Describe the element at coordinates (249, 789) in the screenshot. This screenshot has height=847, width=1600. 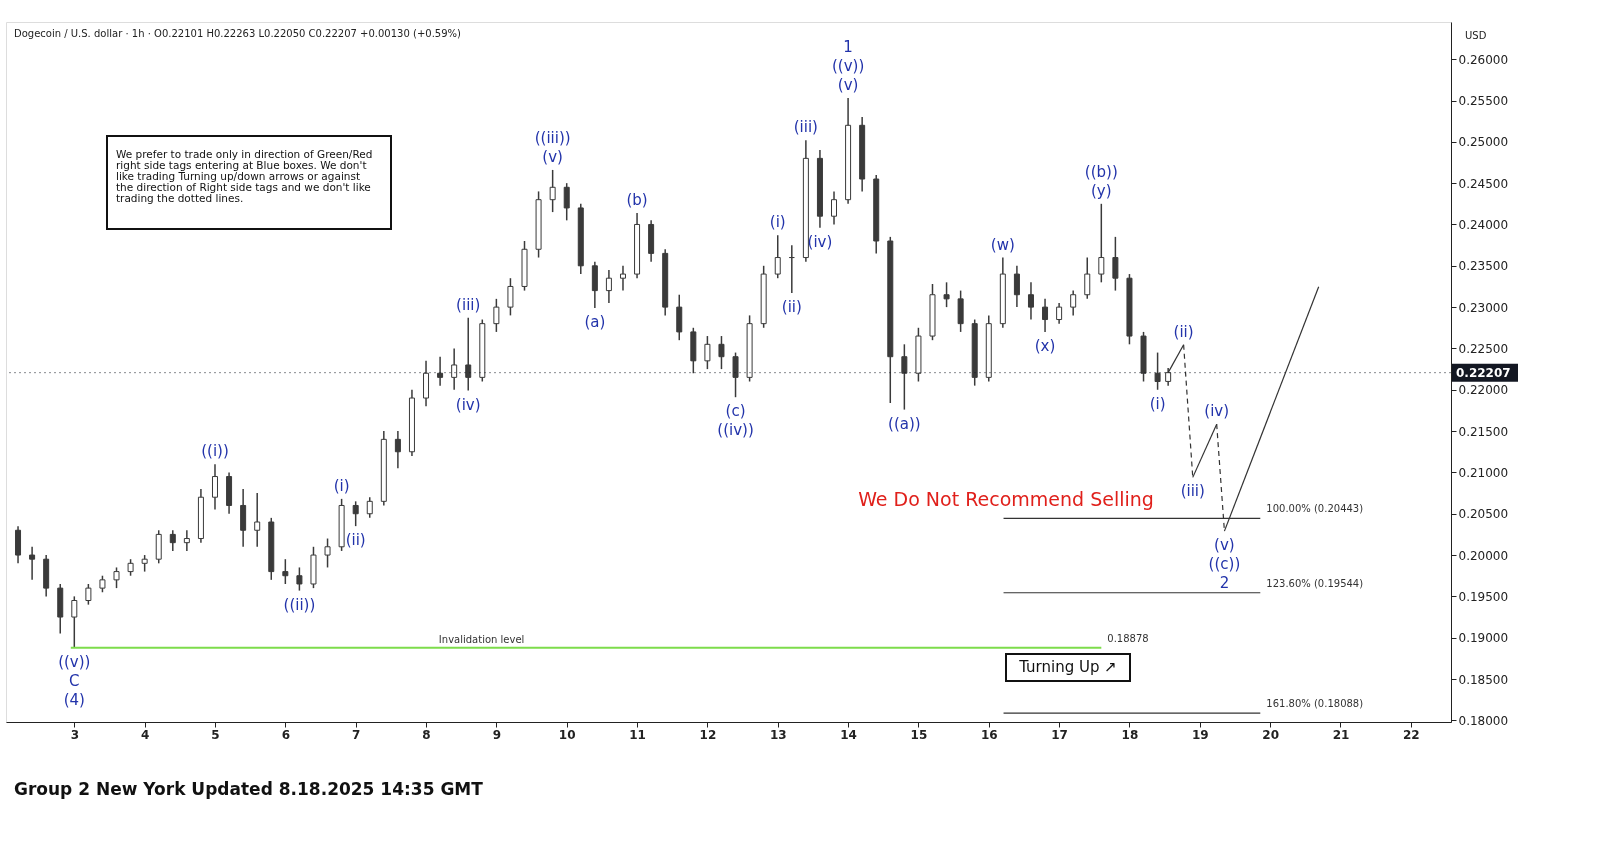
I see `text: Group 2 New York Updated 8.18.2025 14:35 GMT` at that location.